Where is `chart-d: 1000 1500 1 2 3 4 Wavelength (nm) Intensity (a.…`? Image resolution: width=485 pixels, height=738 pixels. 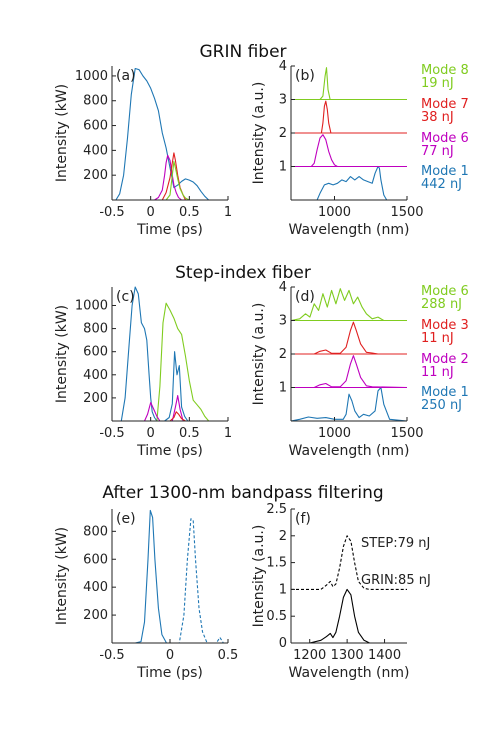
chart-d: 1000 1500 1 2 3 4 Wavelength (nm) Intensity (a.… is located at coordinates (360, 369).